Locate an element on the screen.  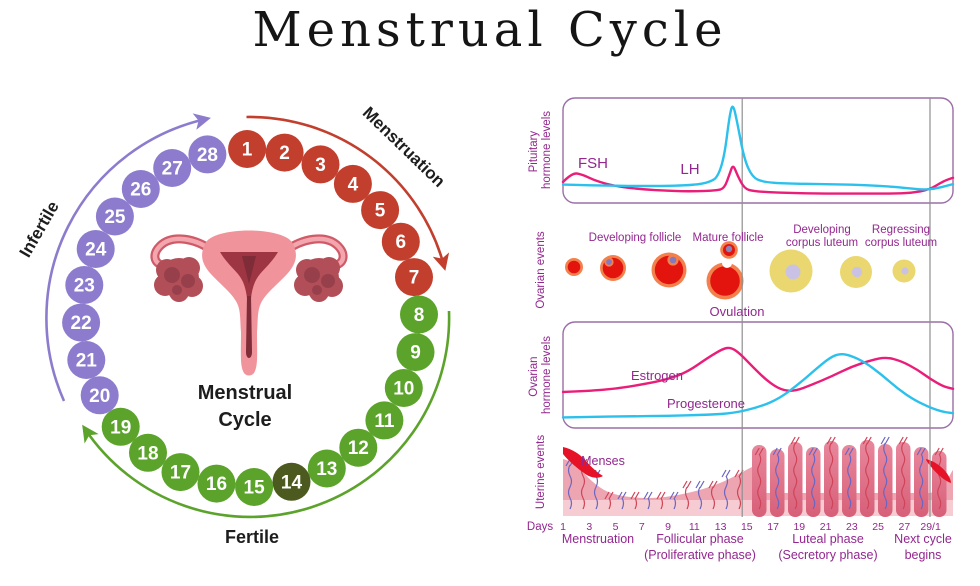
menstruation-arc-label: Menstruation is located at coordinates (404, 147).